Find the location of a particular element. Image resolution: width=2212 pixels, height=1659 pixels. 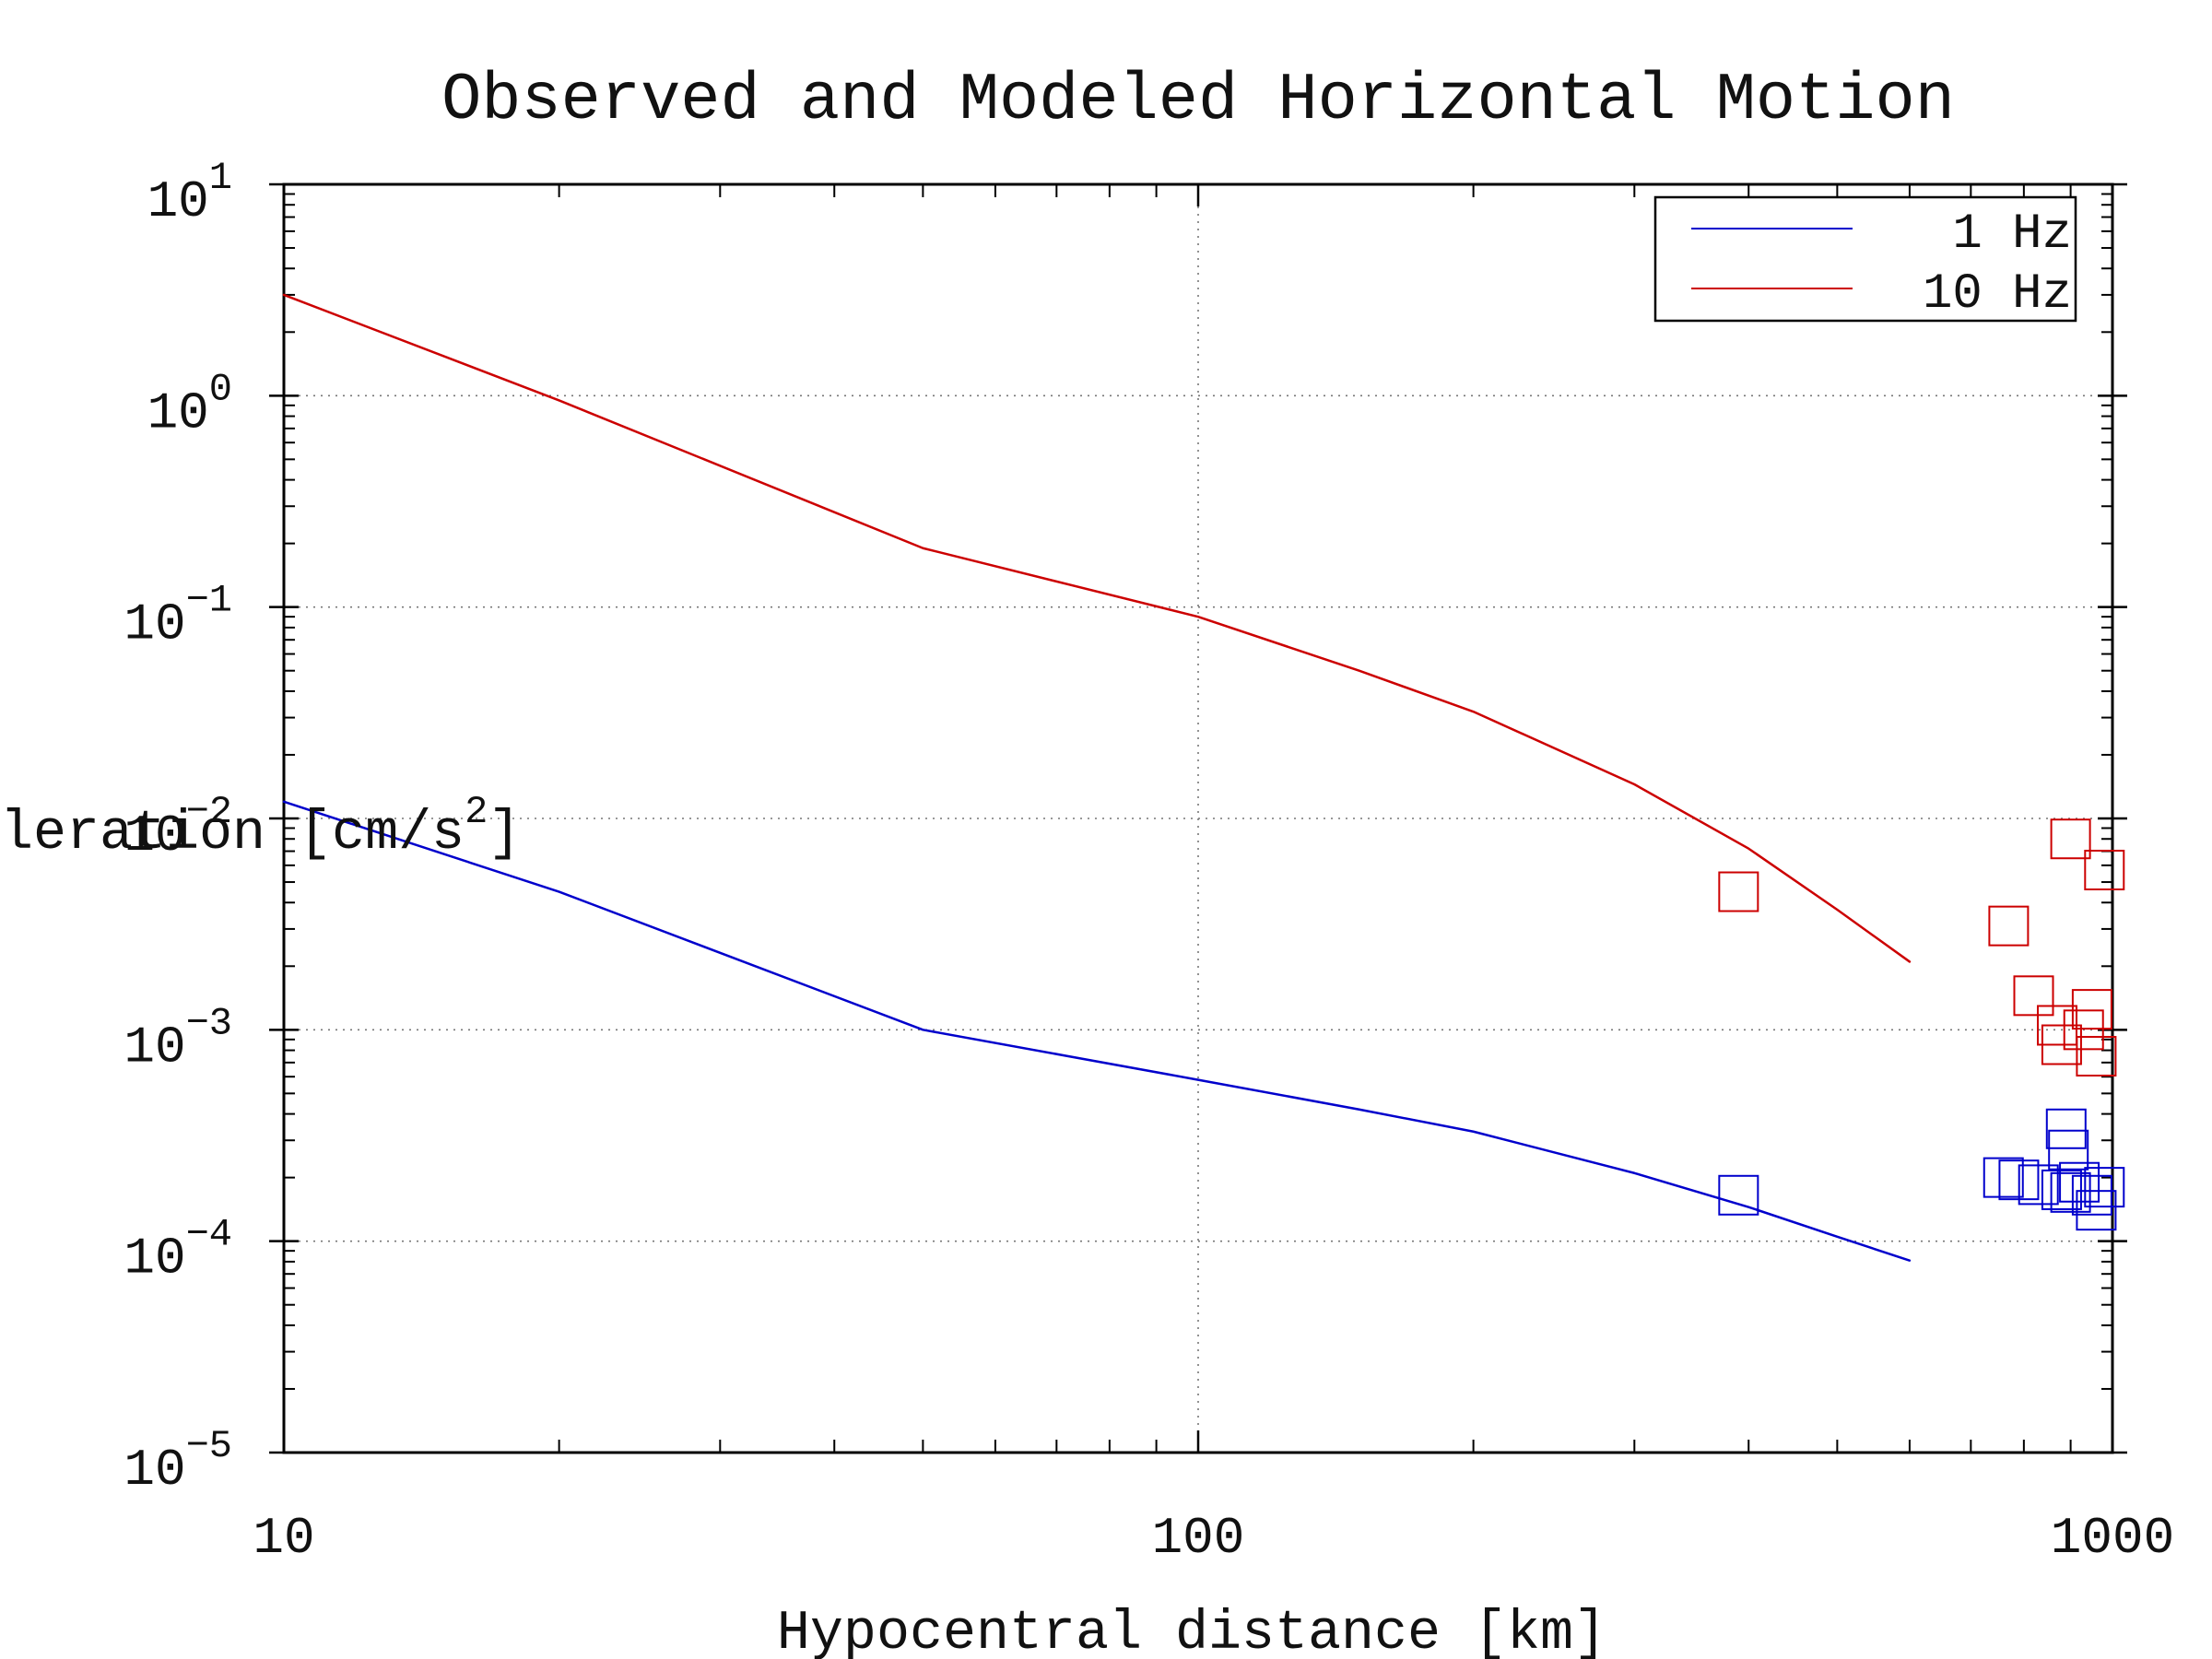

x-tick-label: 1000 is located at coordinates (2112, 1538).